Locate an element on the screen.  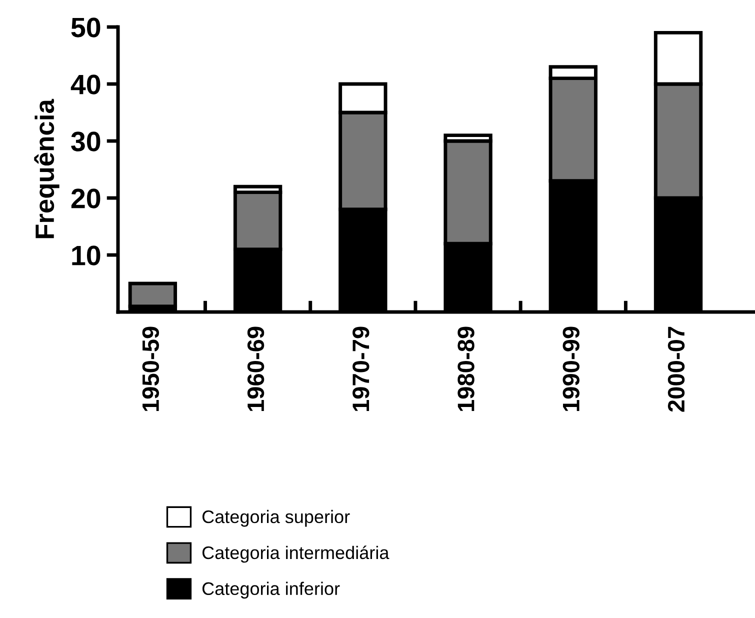
x-tick-label: 2000-07 is located at coordinates (676, 369).